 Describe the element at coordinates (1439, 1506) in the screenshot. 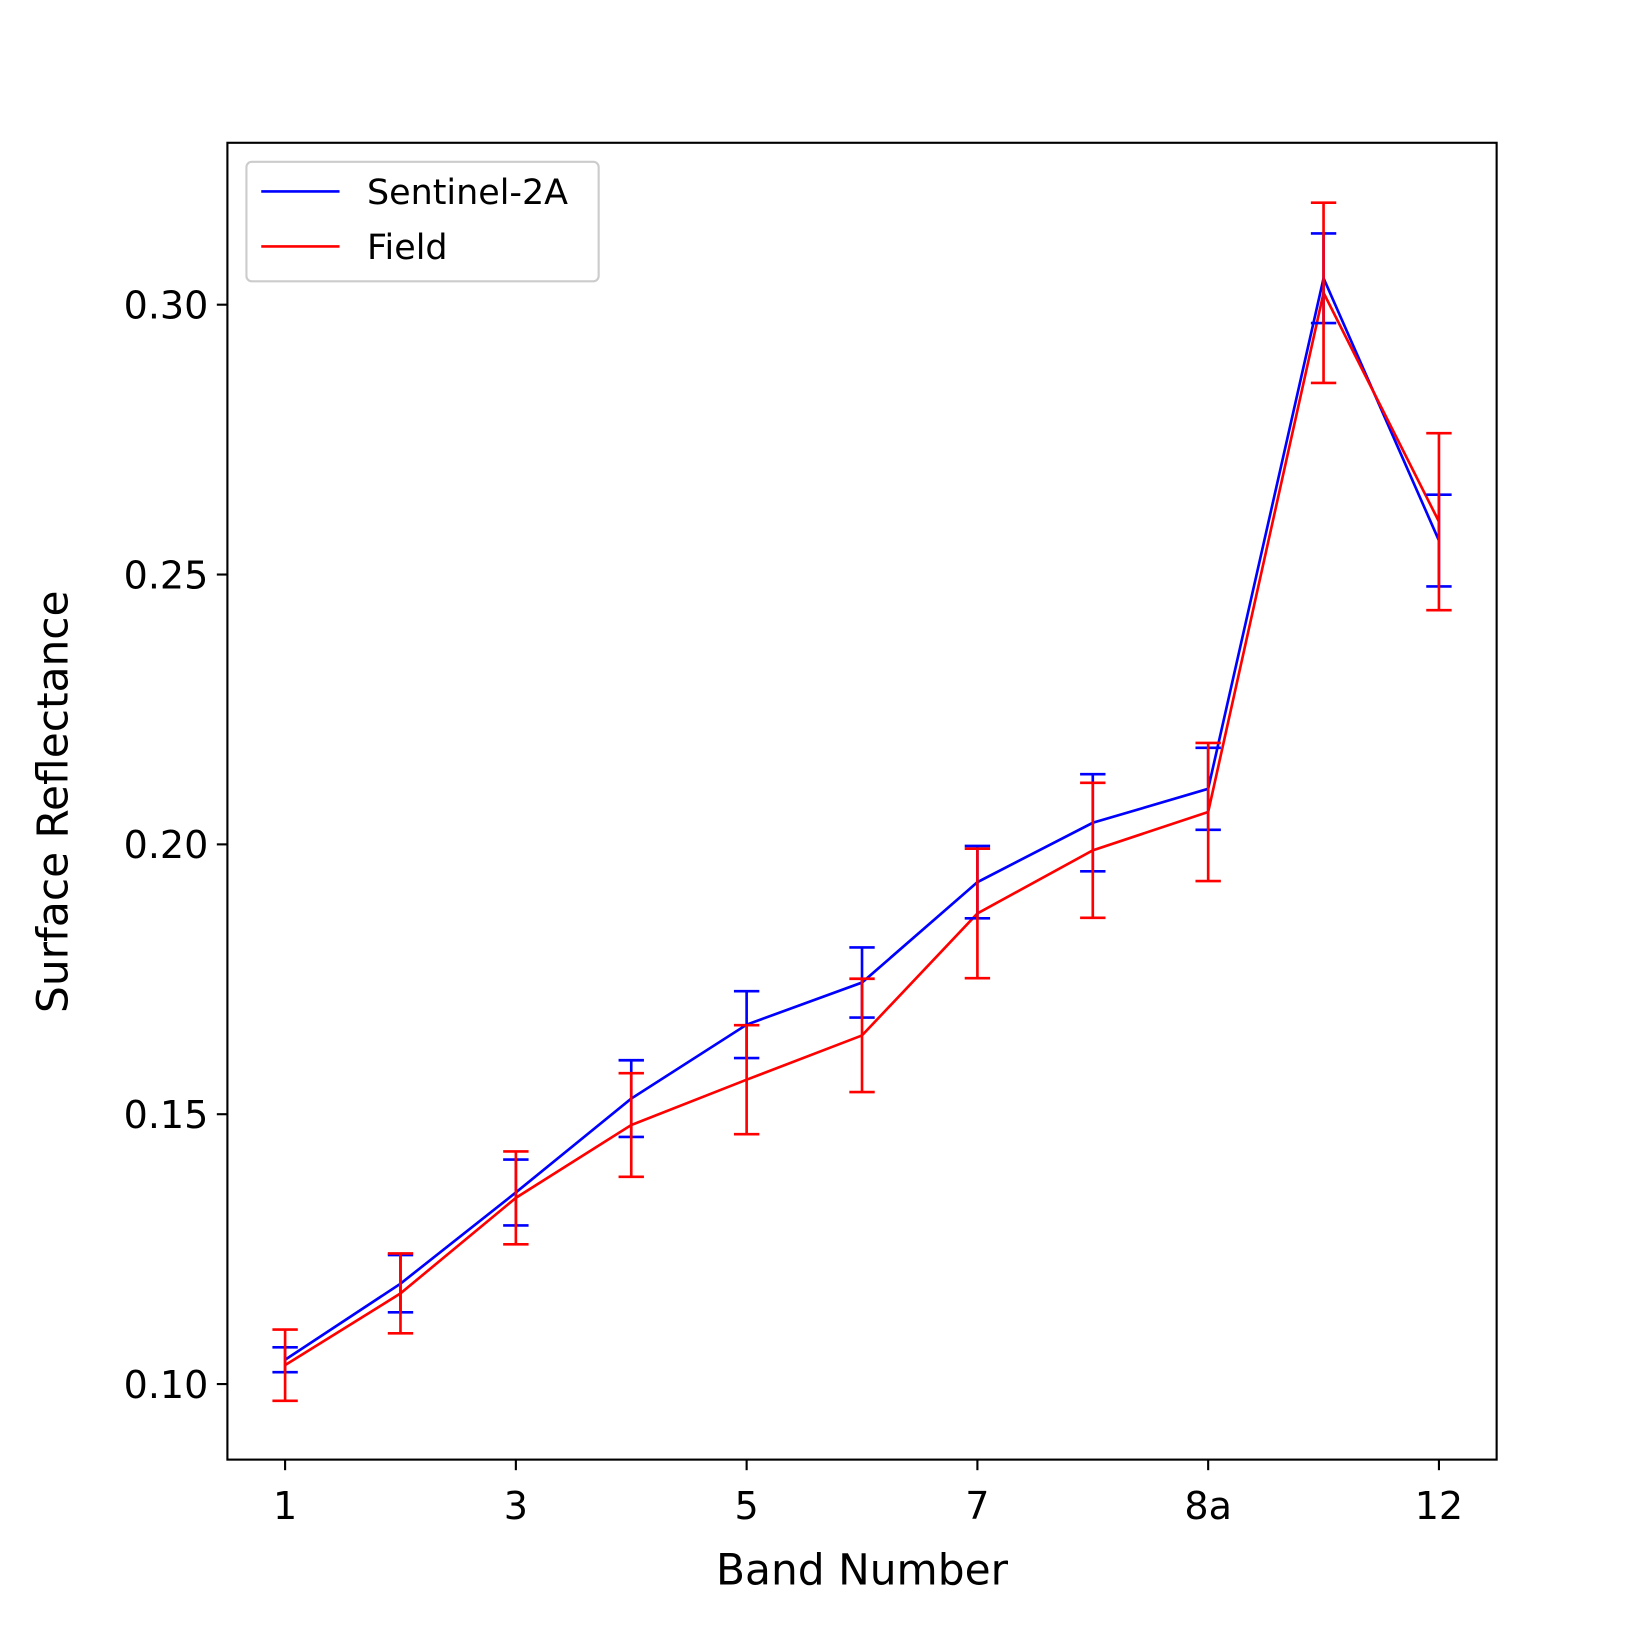

I see `x-tick-label: 12` at that location.